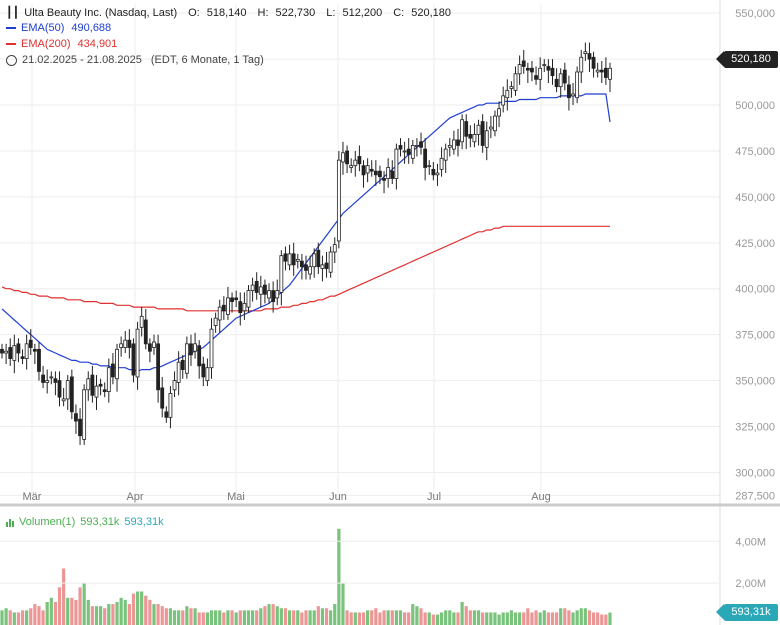  What do you see at coordinates (58, 28) in the screenshot?
I see `legend-ema50: EMA(50) 490,688` at bounding box center [58, 28].